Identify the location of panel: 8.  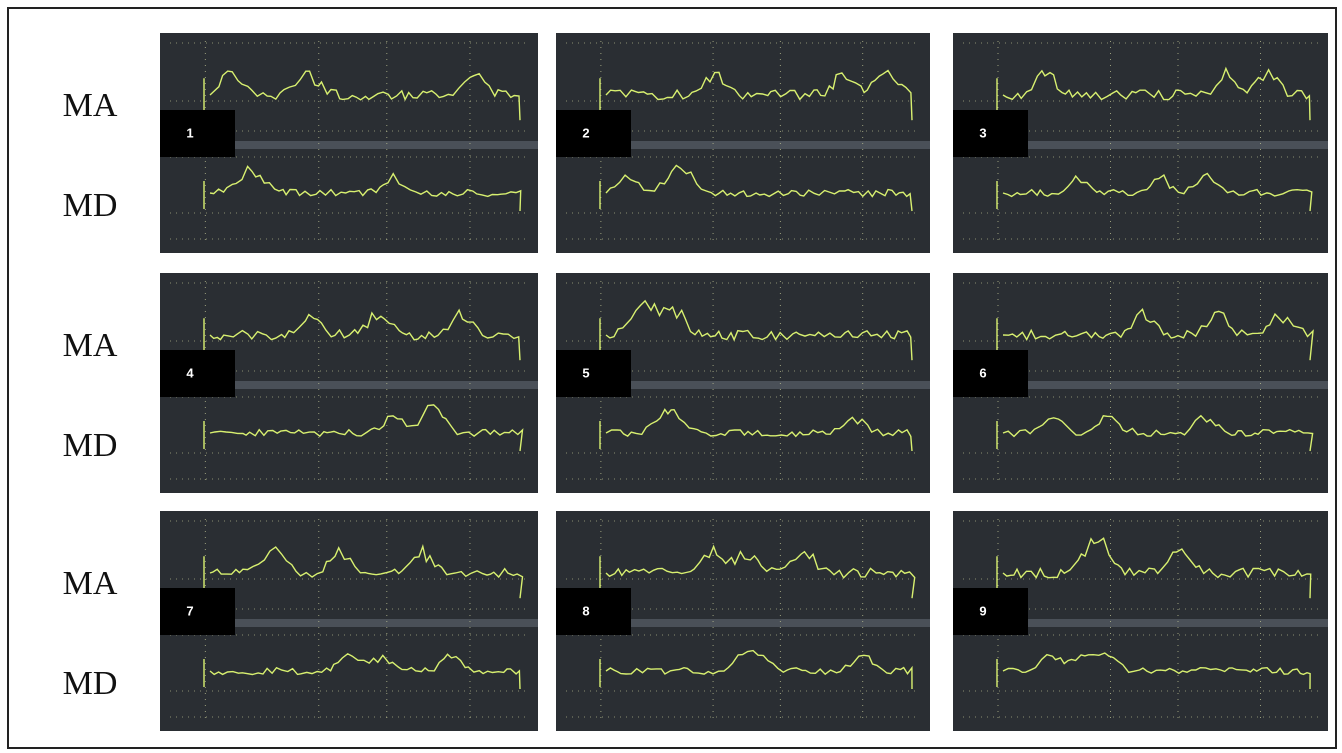
(743, 621).